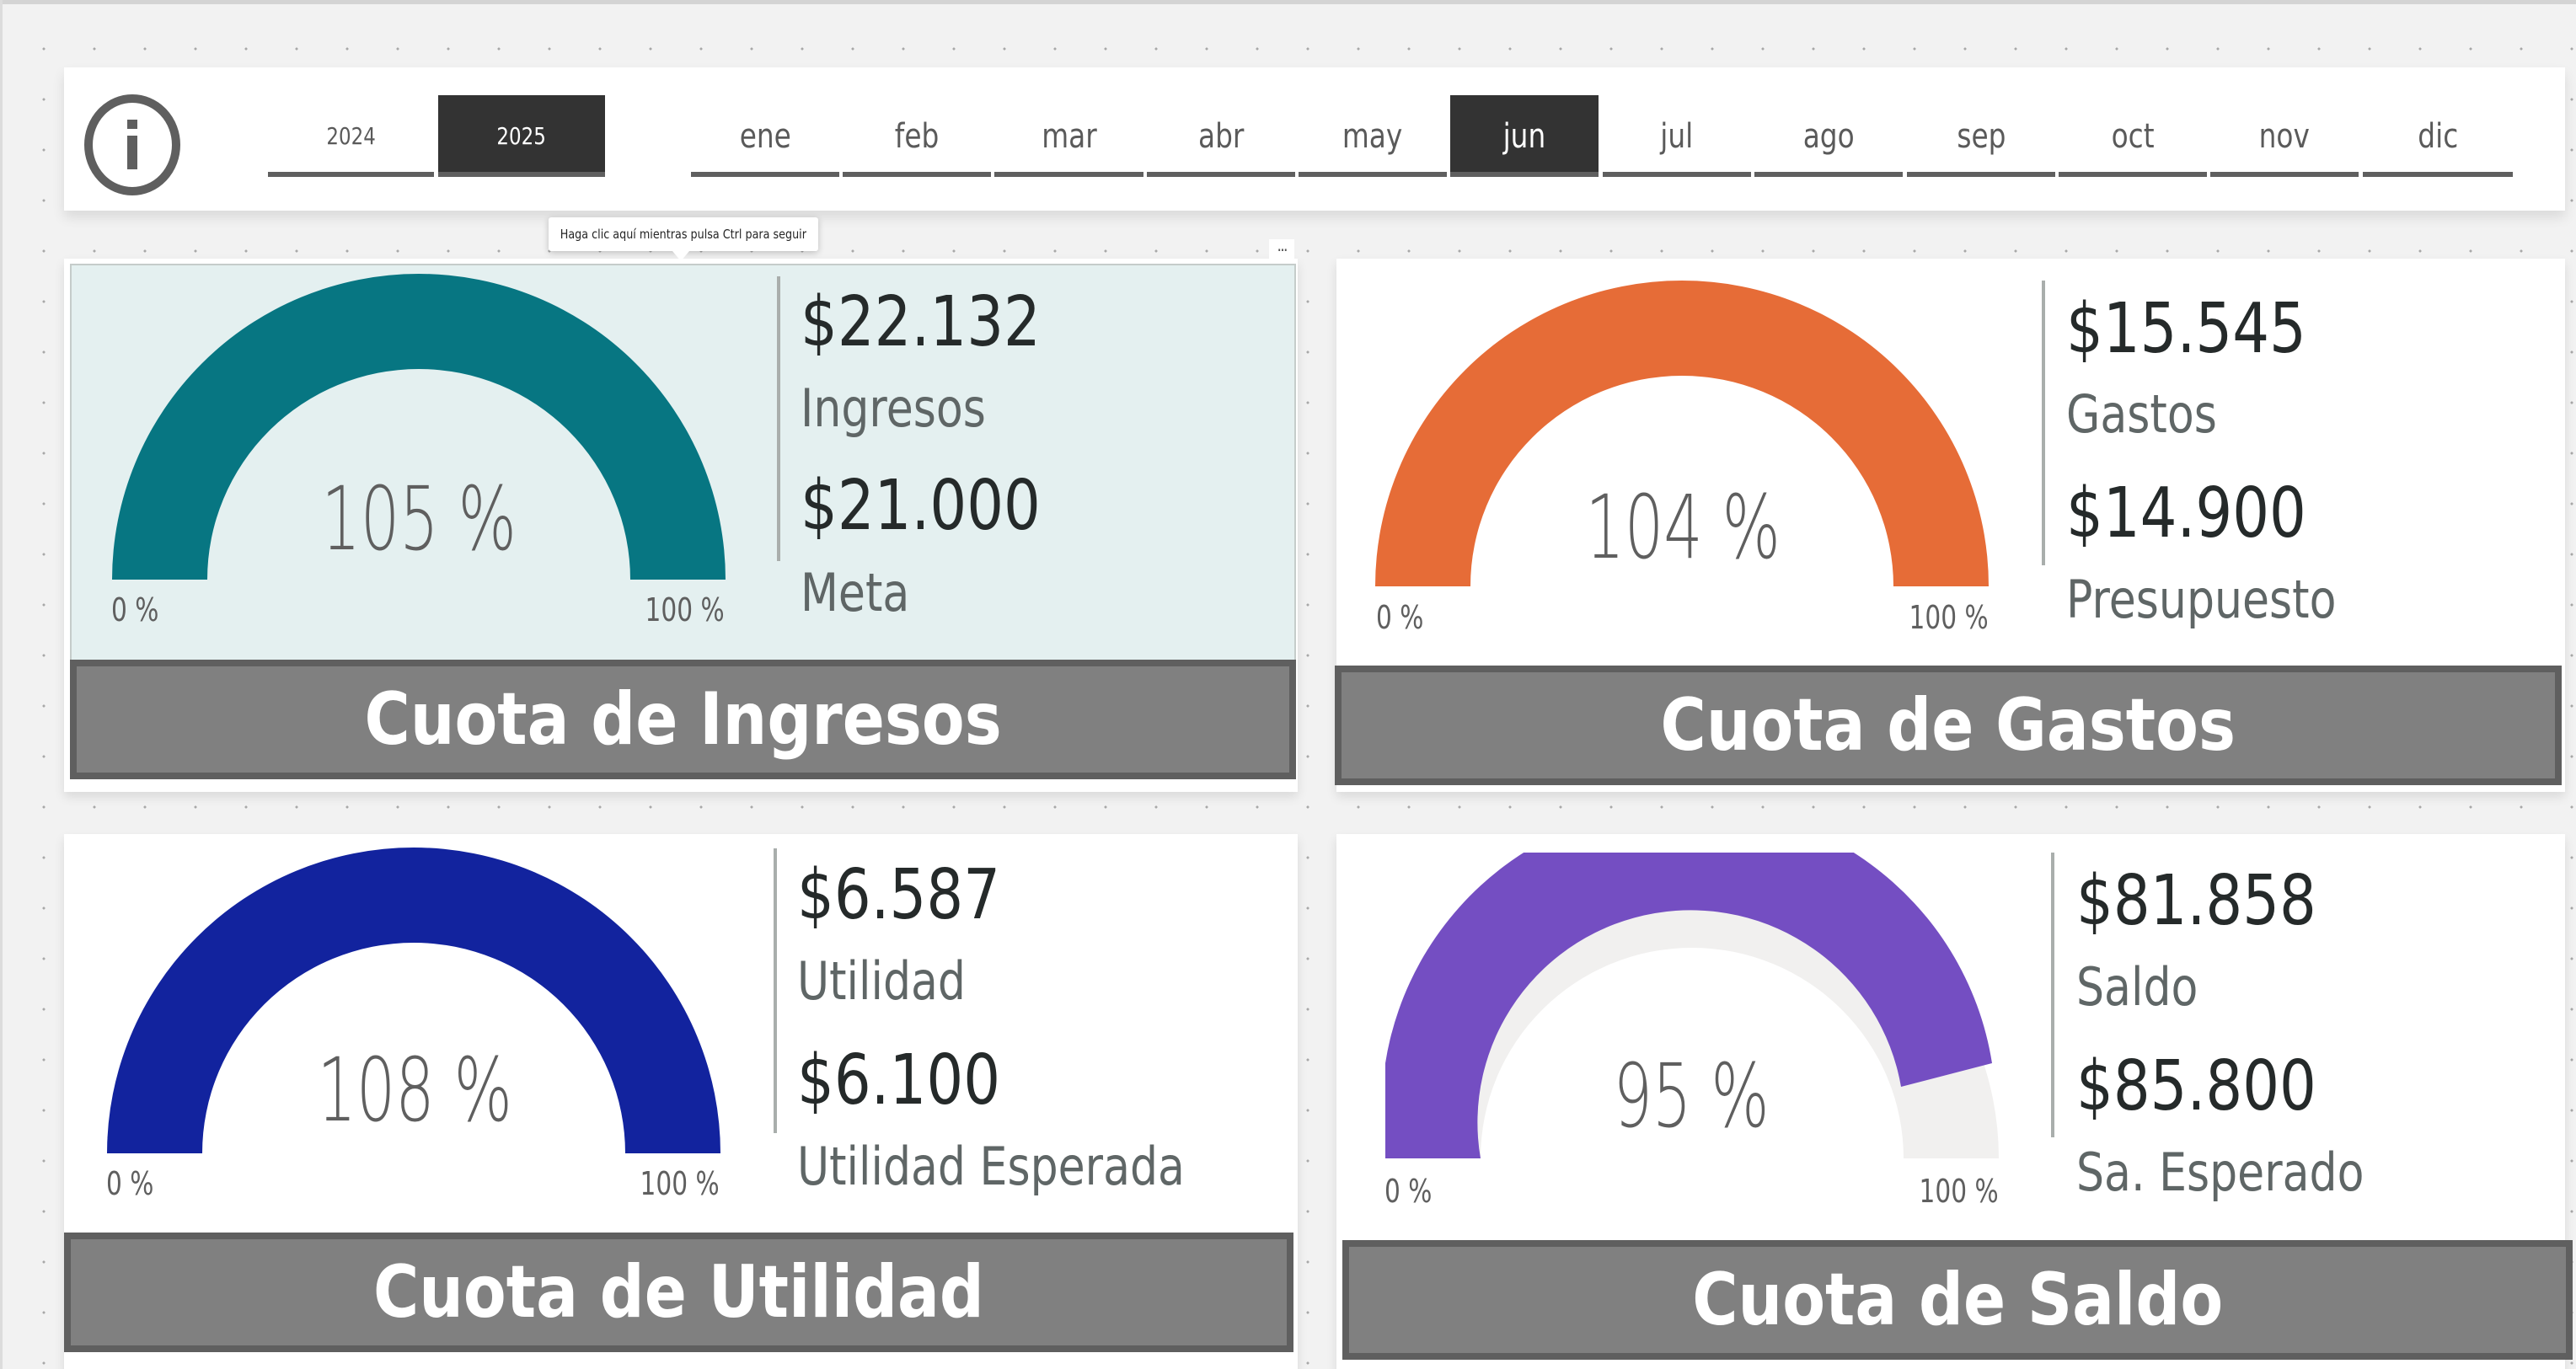 The width and height of the screenshot is (2576, 1369). What do you see at coordinates (419, 428) in the screenshot?
I see `gauge-ingresos` at bounding box center [419, 428].